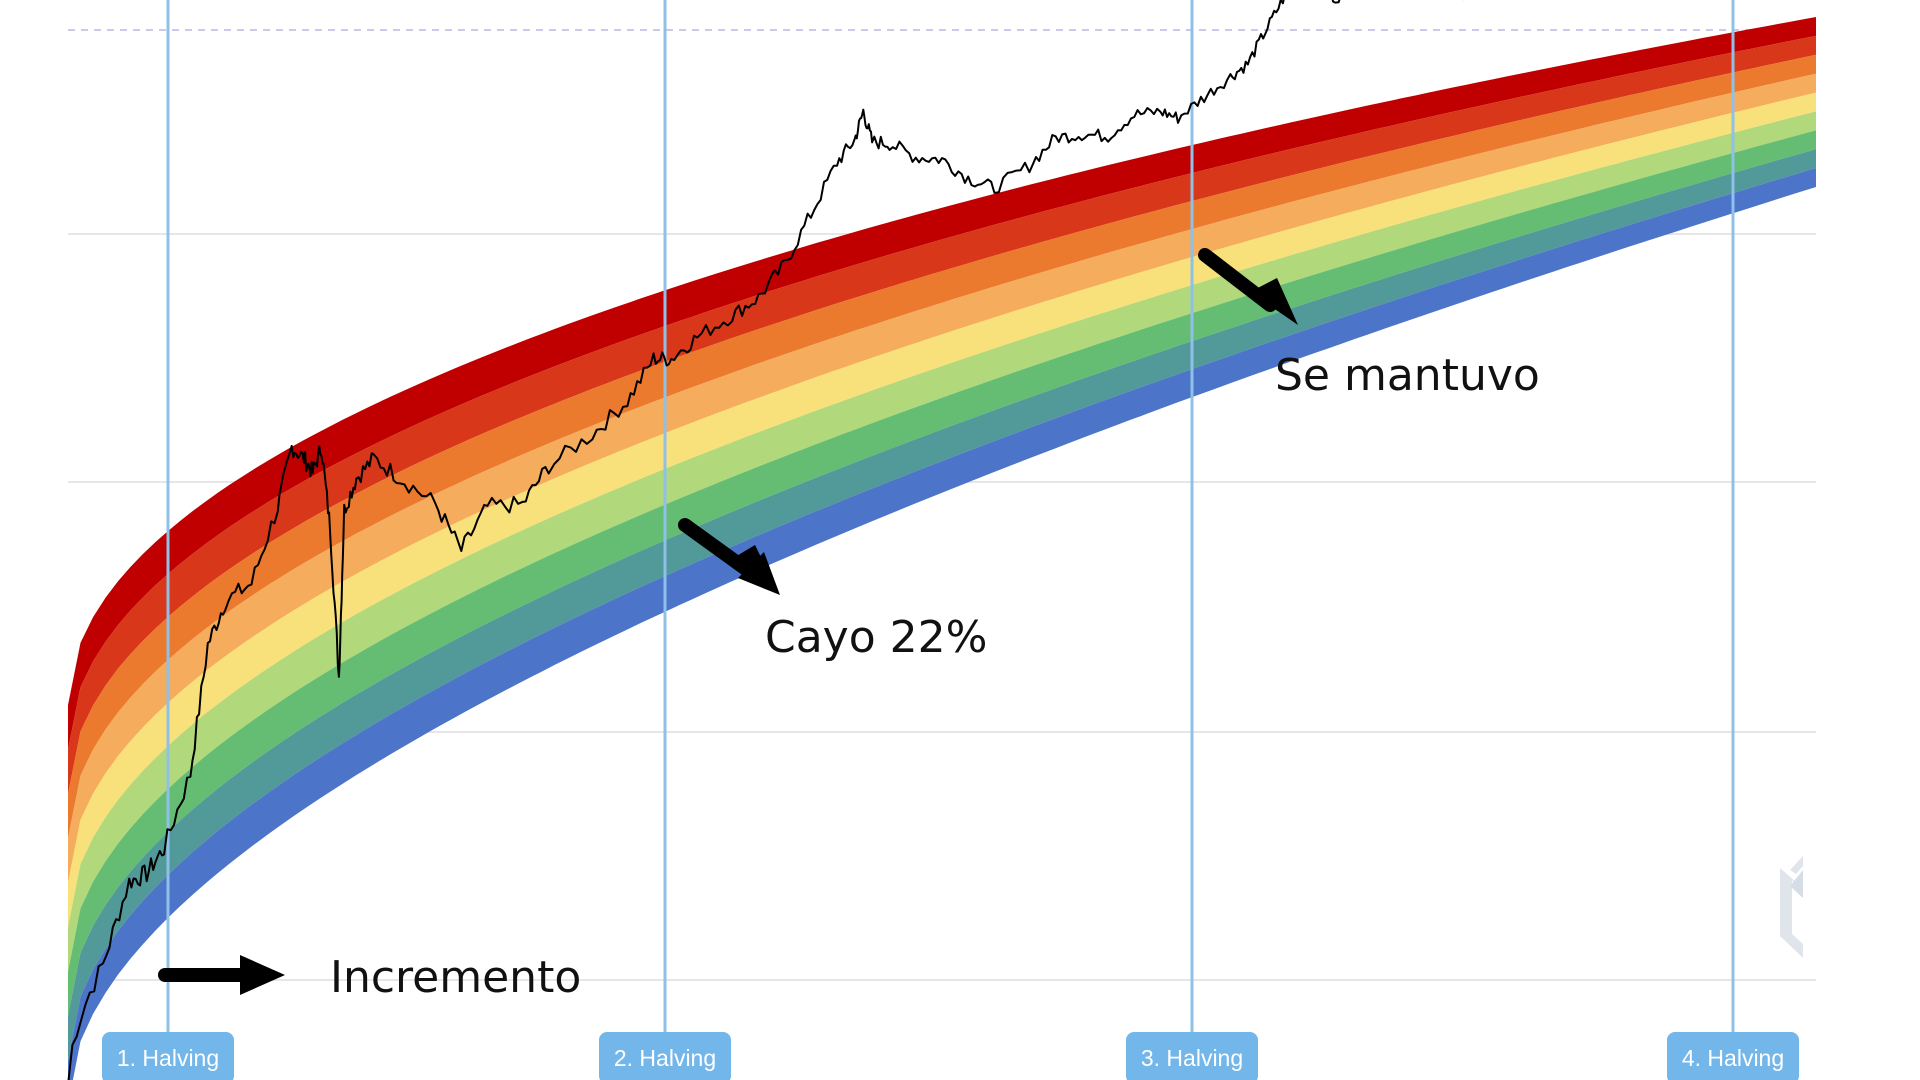 The image size is (1920, 1080). I want to click on halving-label: 4. Halving, so click(1733, 1058).